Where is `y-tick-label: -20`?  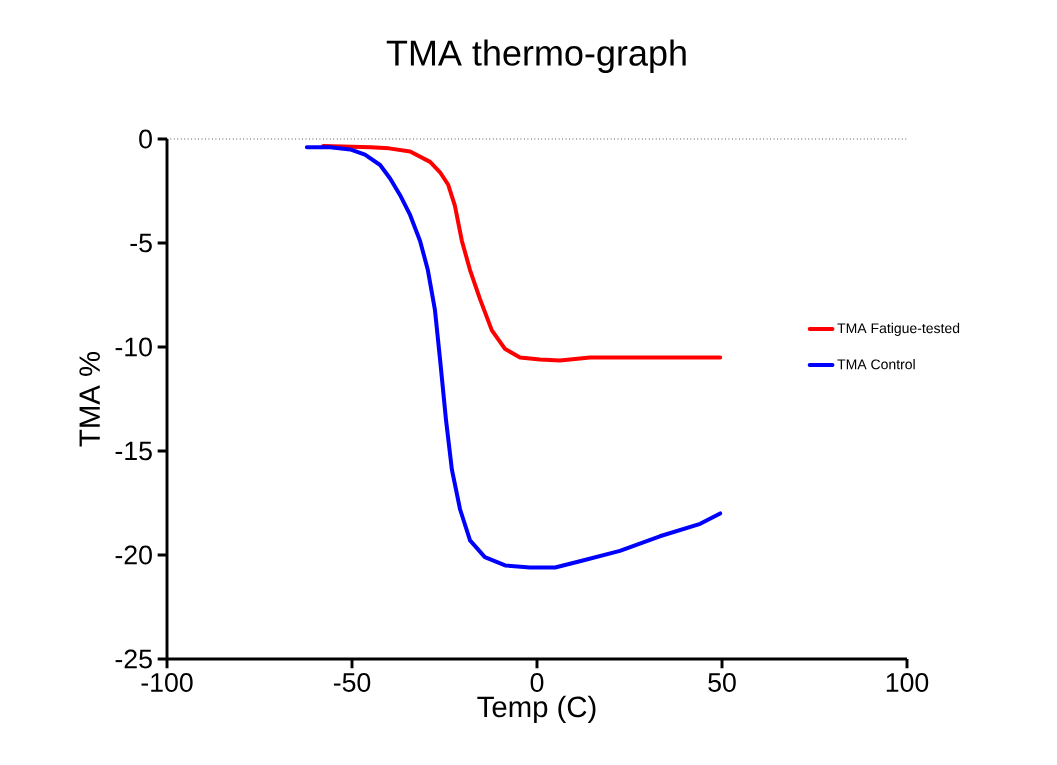 y-tick-label: -20 is located at coordinates (133, 555).